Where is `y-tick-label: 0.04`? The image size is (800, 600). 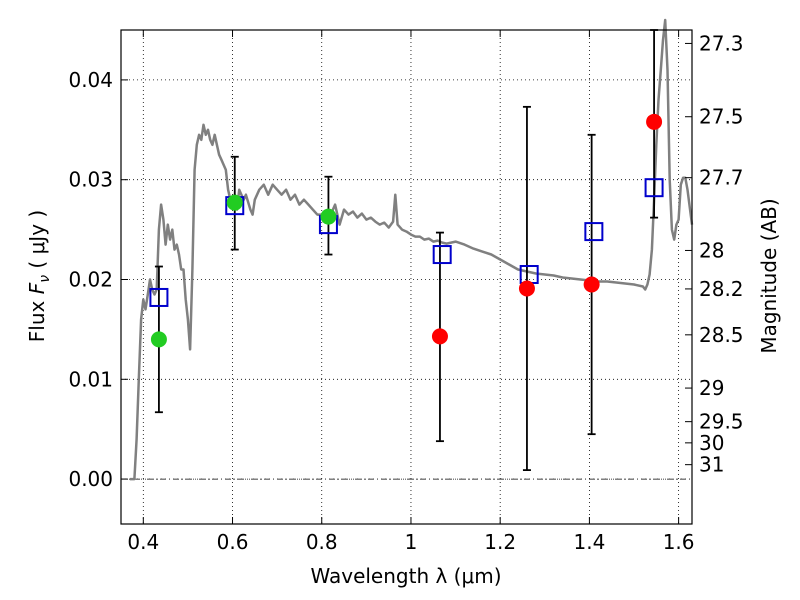
y-tick-label: 0.04 is located at coordinates (90, 80).